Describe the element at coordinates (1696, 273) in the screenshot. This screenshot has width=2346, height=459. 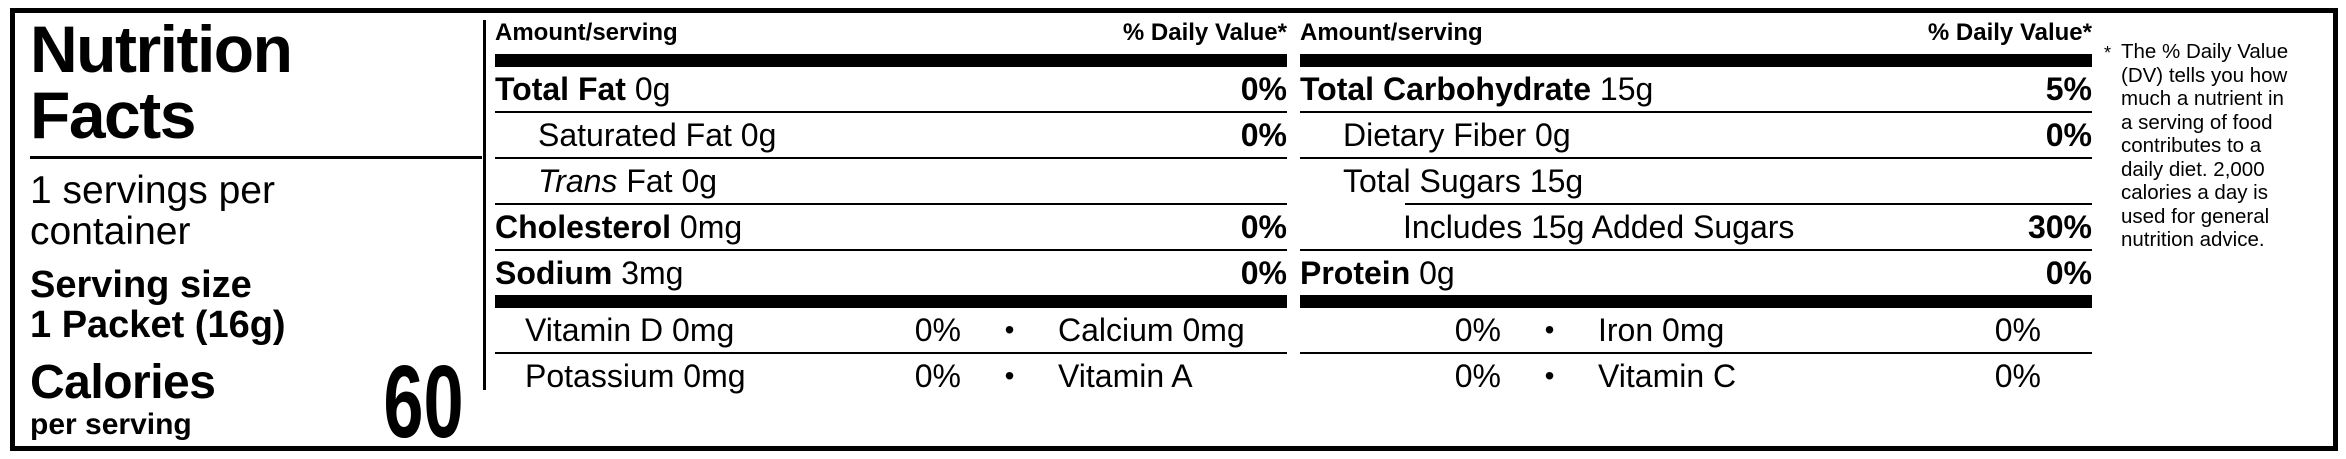
I see `protein-row: Protein 0g 0%` at that location.